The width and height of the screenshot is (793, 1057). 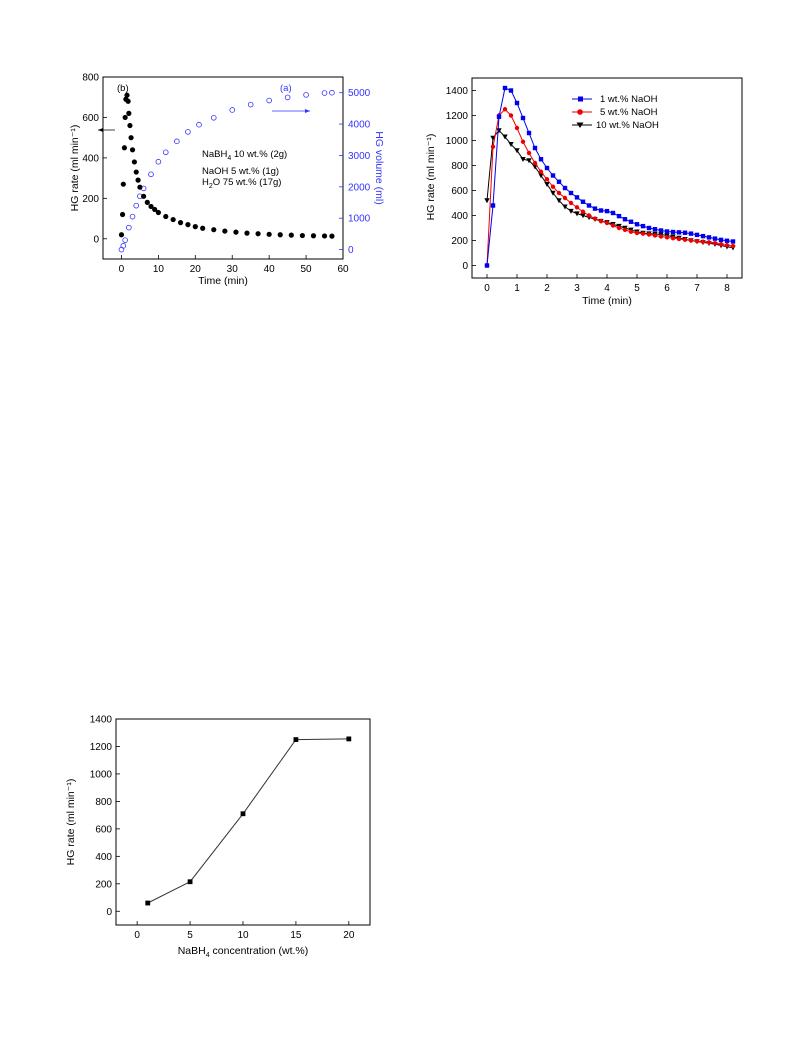 I want to click on y-tick-label: 1200, so click(x=457, y=116).